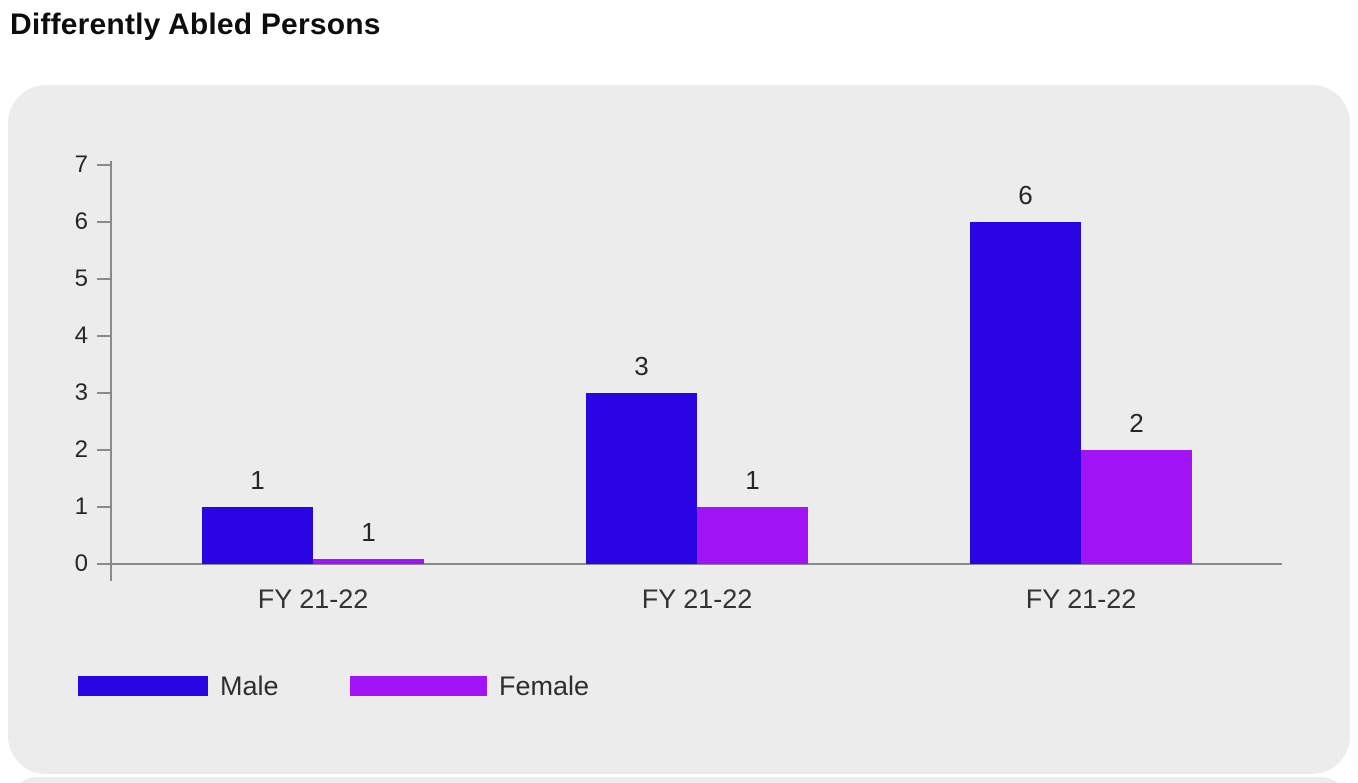 The image size is (1358, 783). Describe the element at coordinates (81, 164) in the screenshot. I see `y-axis-tick-label: 7` at that location.